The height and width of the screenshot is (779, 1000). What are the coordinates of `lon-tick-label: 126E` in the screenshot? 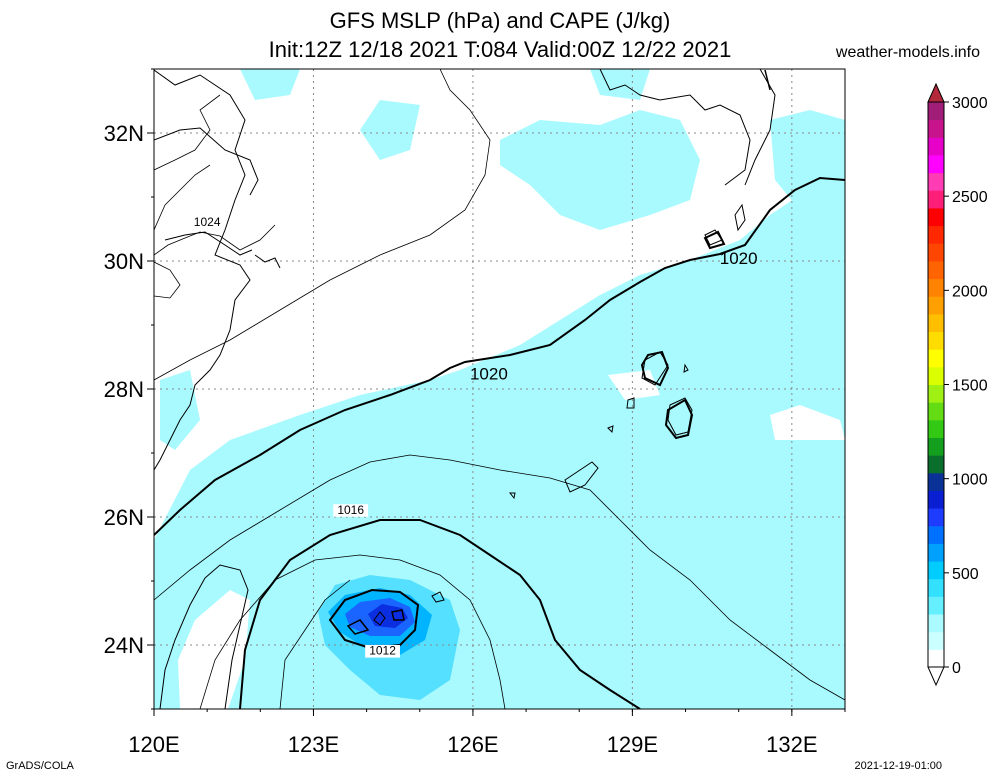 It's located at (472, 744).